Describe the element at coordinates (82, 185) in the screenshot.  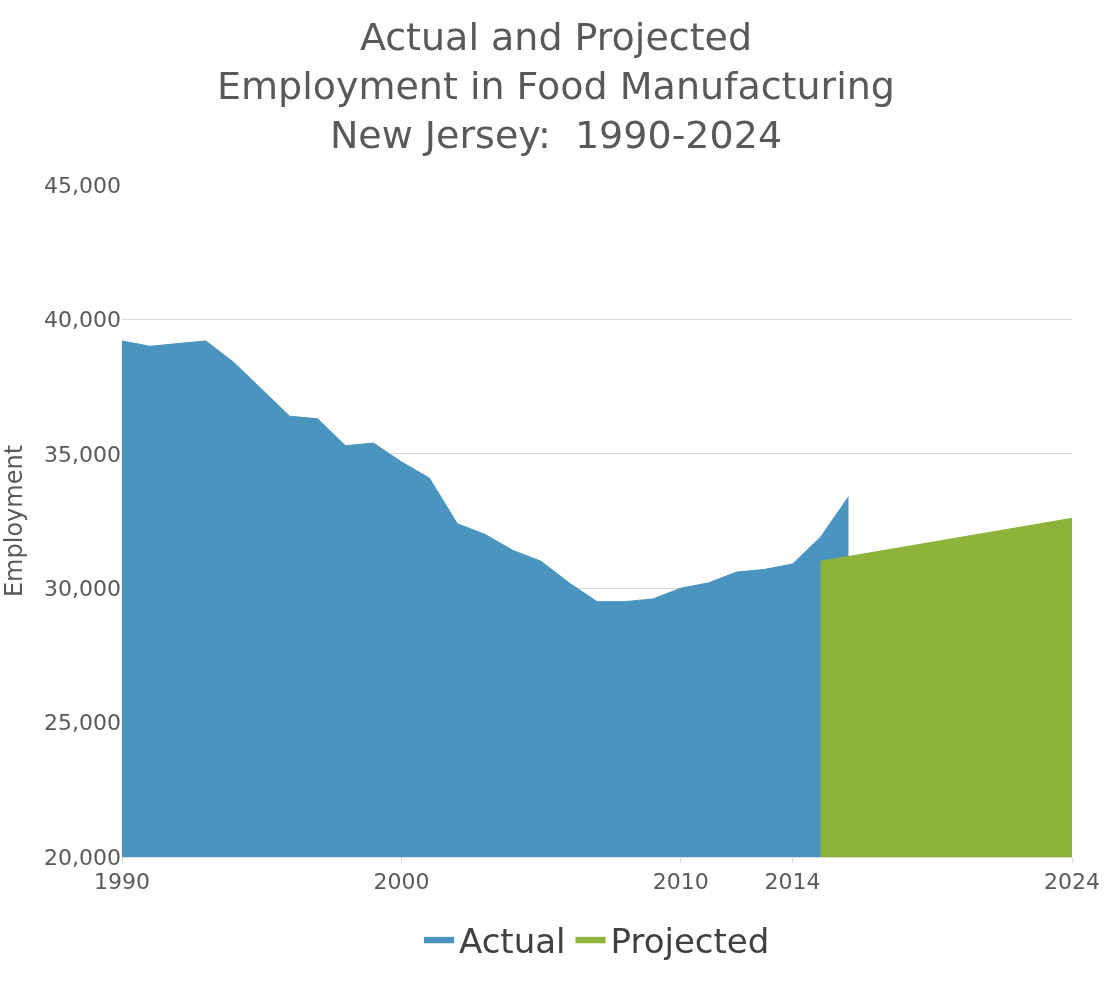
I see `y-tick-label: 45,000` at that location.